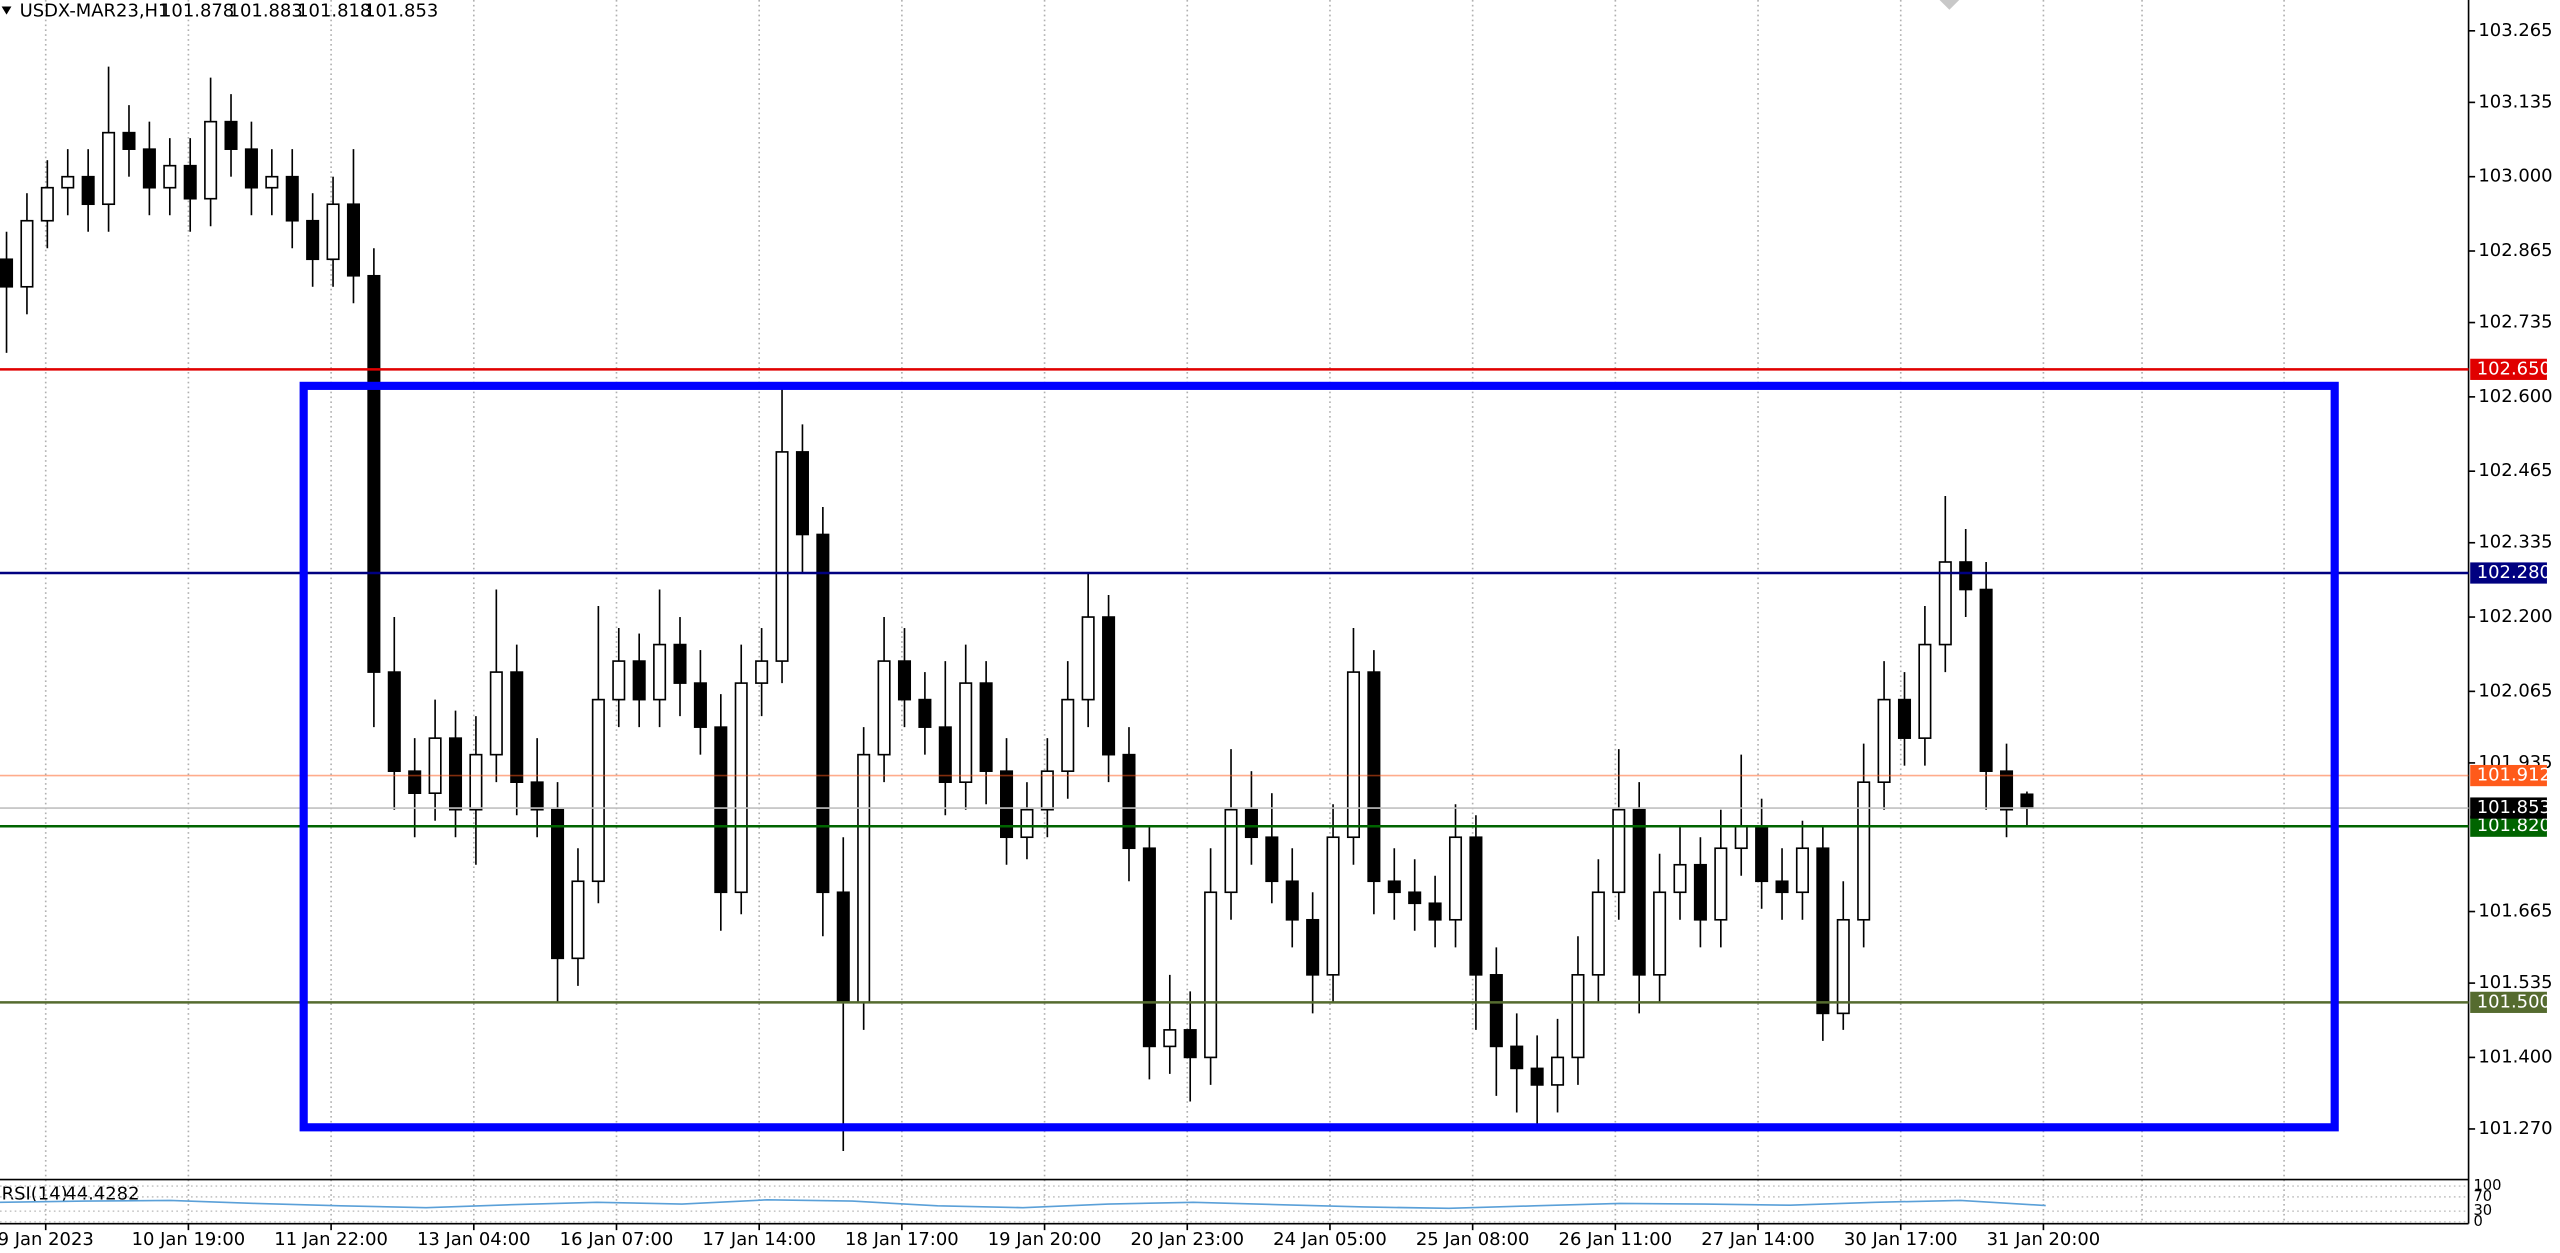  Describe the element at coordinates (401, 10) in the screenshot. I see `header-close: 101.853` at that location.